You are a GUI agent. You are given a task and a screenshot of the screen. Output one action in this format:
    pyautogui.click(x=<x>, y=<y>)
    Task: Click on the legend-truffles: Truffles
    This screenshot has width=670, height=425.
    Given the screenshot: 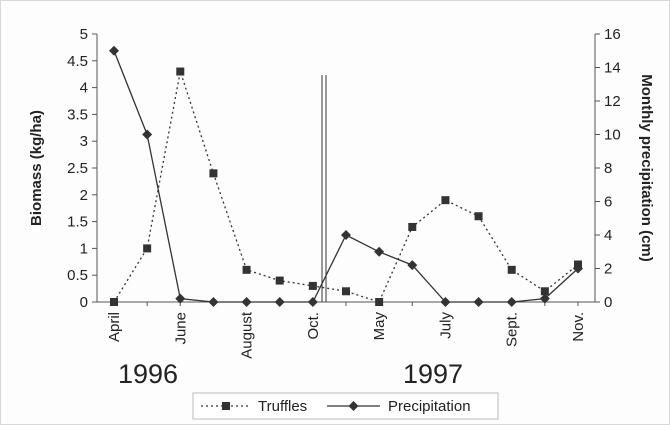 What is the action you would take?
    pyautogui.click(x=254, y=406)
    